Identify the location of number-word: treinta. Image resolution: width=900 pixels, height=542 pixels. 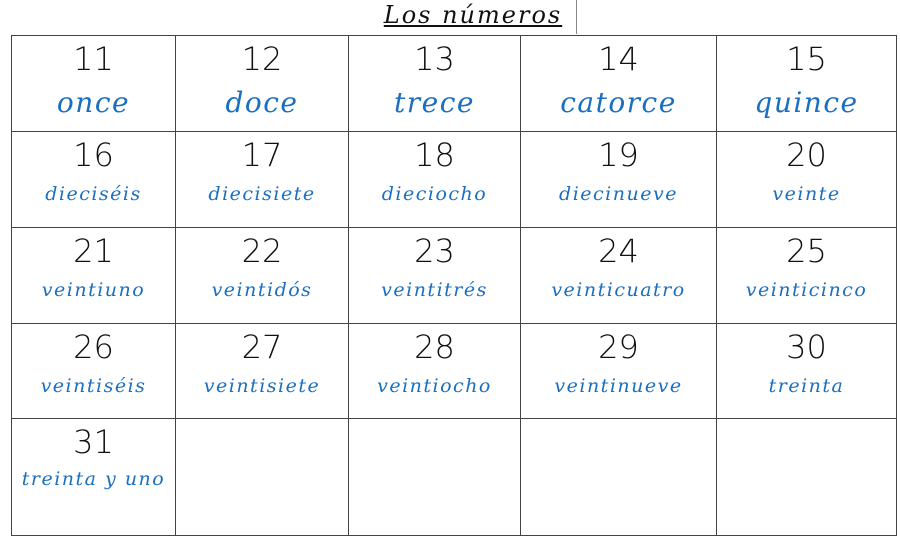
(806, 386).